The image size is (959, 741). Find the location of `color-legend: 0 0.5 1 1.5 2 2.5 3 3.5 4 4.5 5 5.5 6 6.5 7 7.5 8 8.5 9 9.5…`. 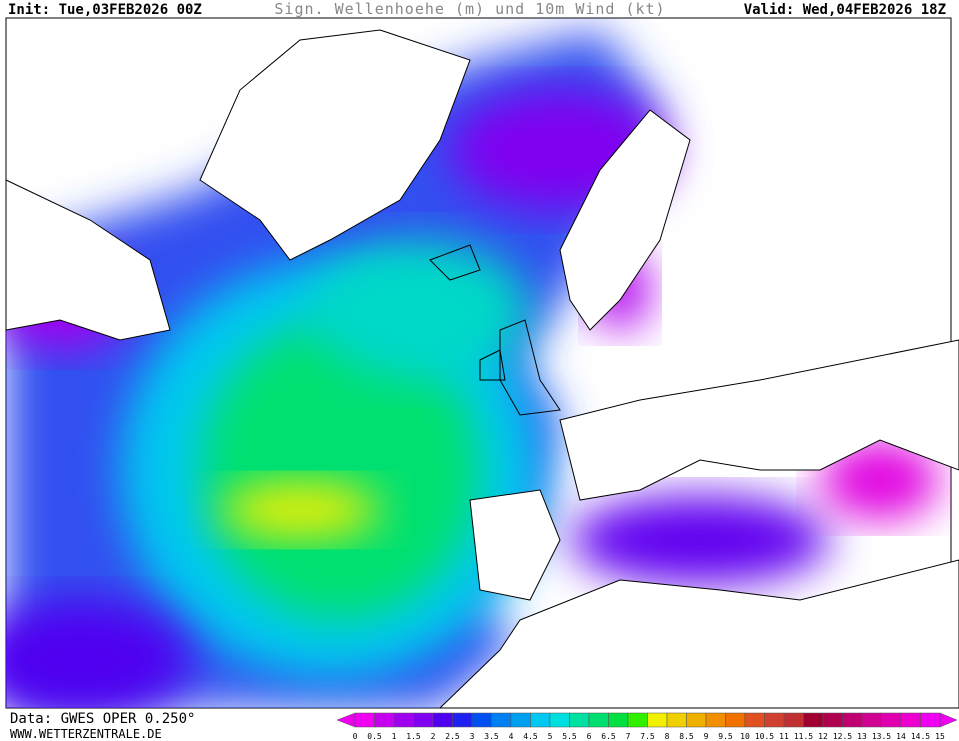

color-legend: 0 0.5 1 1.5 2 2.5 3 3.5 4 4.5 5 5.5 6 6.5 7 7.5 8 8.5 9 9.5… is located at coordinates (647, 726).